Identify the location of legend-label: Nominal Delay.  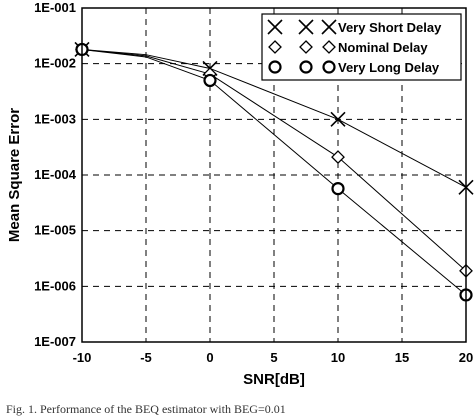
(383, 47).